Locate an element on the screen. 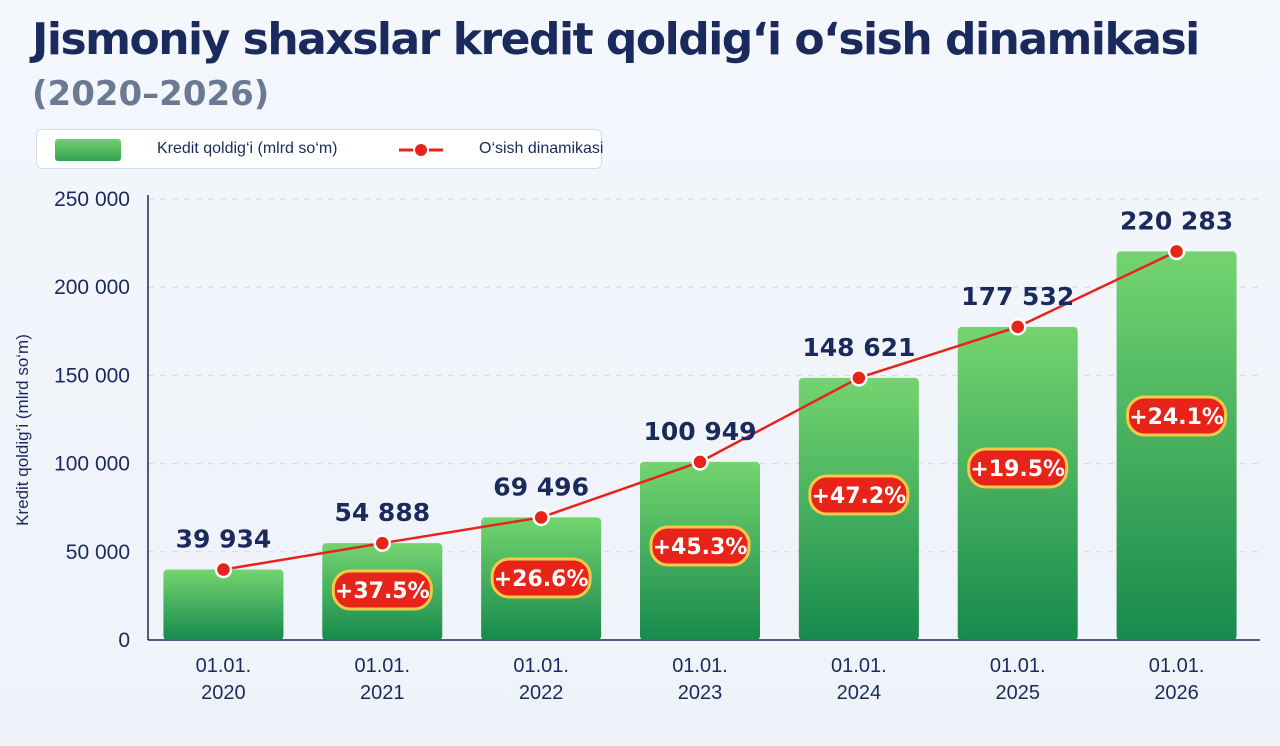  legend-line-swatch is located at coordinates (421, 150).